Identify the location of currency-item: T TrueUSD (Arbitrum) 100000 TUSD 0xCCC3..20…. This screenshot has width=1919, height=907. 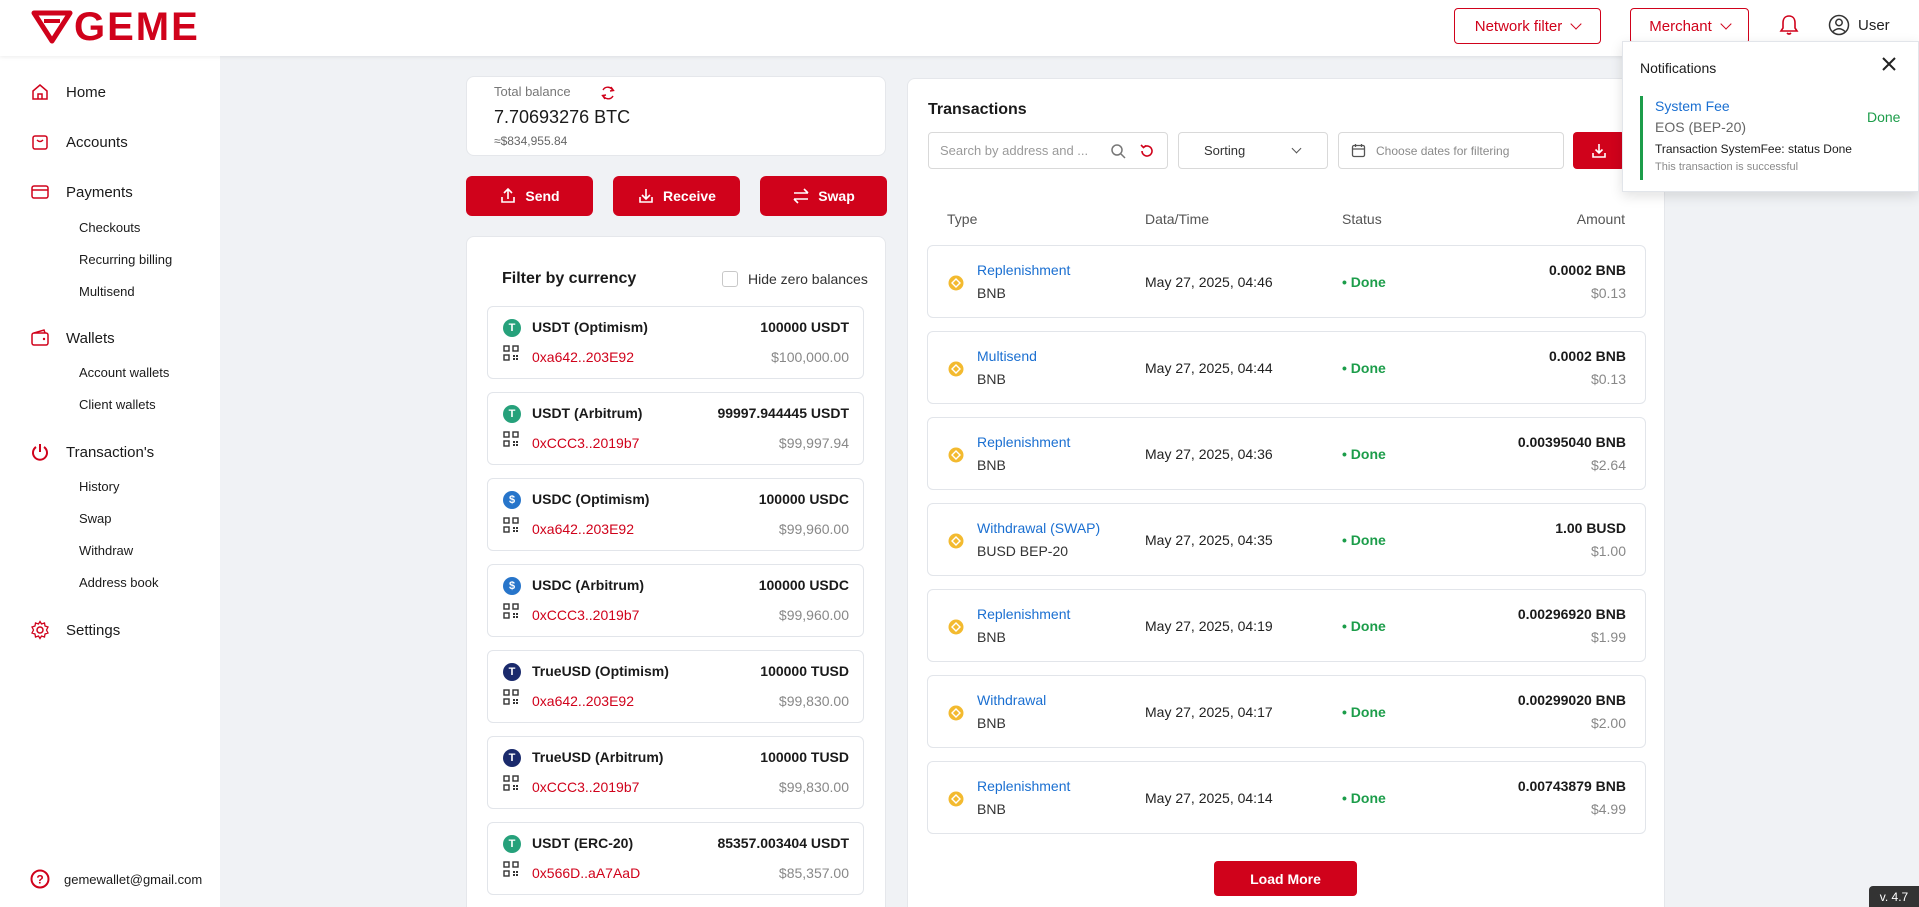
(675, 772).